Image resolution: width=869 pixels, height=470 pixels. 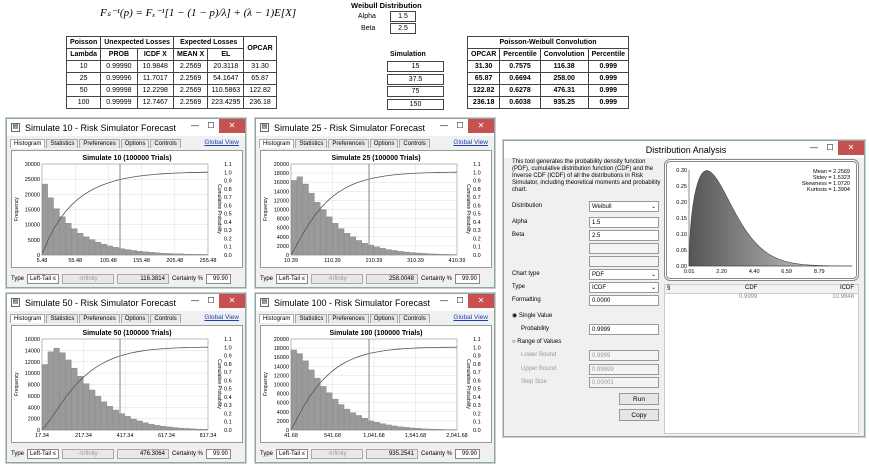 I want to click on dist-param3-input, so click(x=624, y=248).